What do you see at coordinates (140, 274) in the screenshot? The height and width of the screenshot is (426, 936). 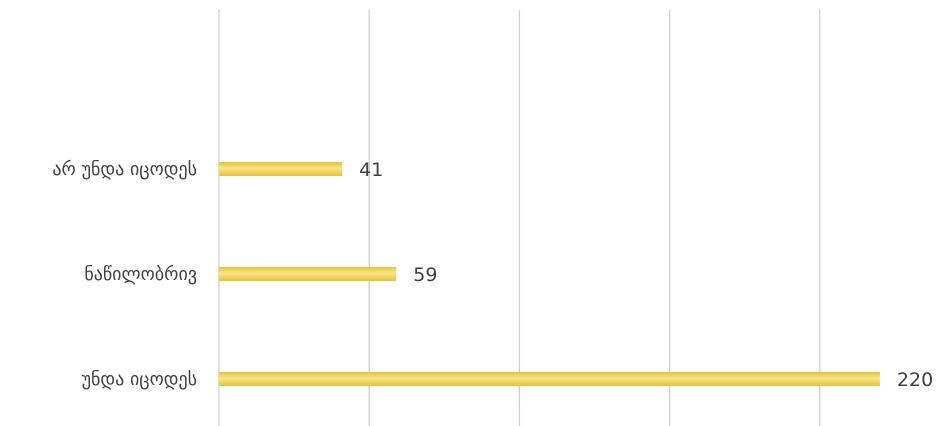 I see `category-label-2: ნაწილობრივ` at bounding box center [140, 274].